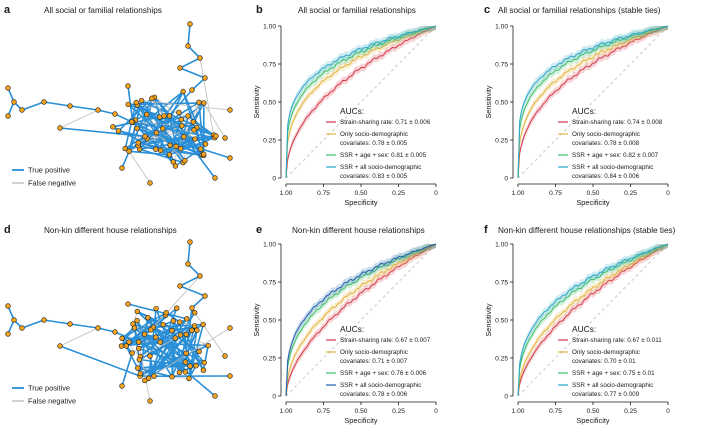  I want to click on y-tick-label: 0.25, so click(269, 358).